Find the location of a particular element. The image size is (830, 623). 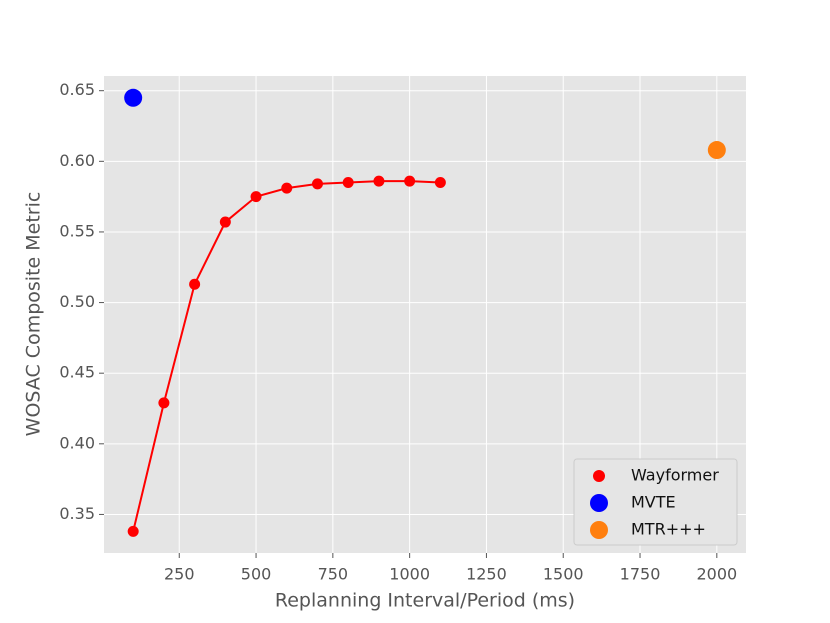

x-tick-label: 750 is located at coordinates (333, 574).